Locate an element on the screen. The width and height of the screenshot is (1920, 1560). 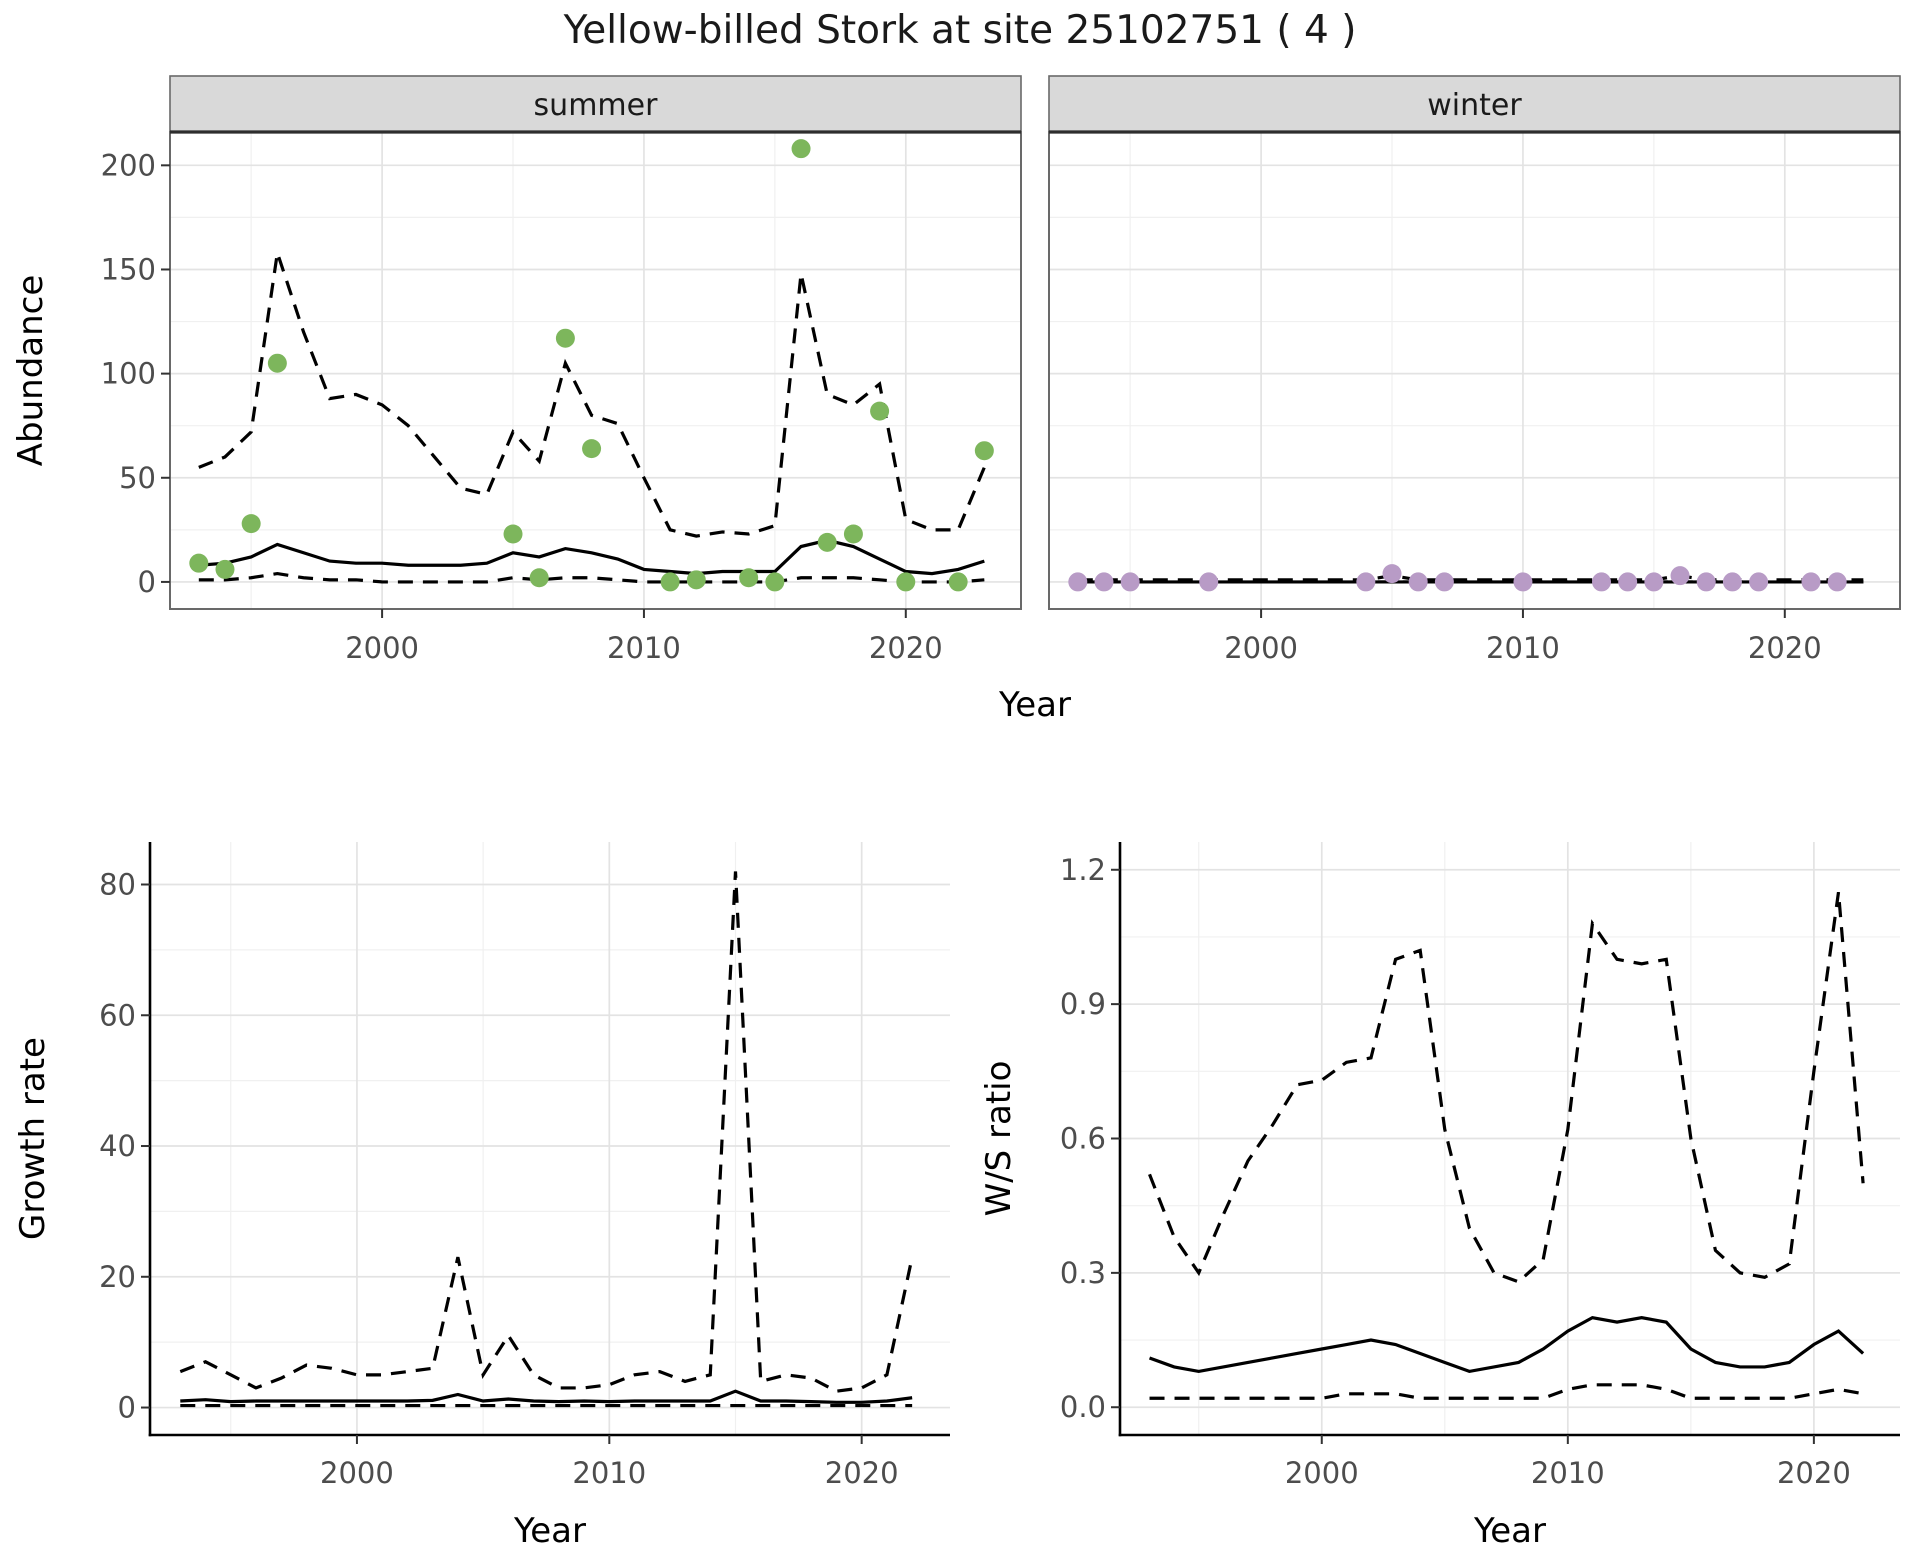
winter-points is located at coordinates (1457, 578).